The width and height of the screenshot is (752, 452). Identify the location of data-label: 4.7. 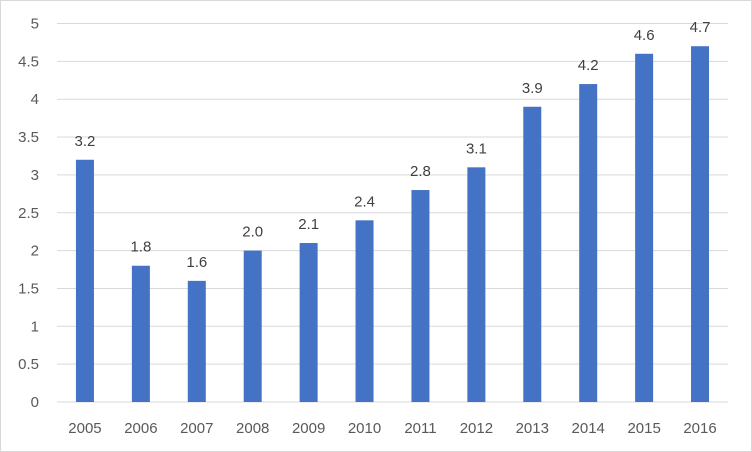
(700, 27).